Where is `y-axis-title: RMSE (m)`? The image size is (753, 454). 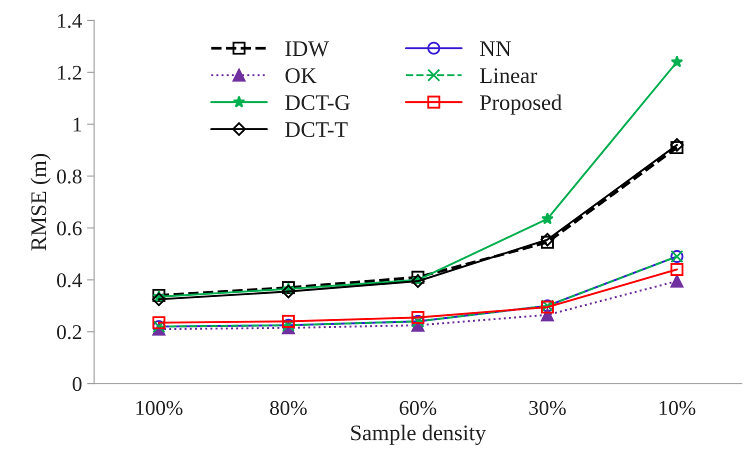
y-axis-title: RMSE (m) is located at coordinates (40, 202).